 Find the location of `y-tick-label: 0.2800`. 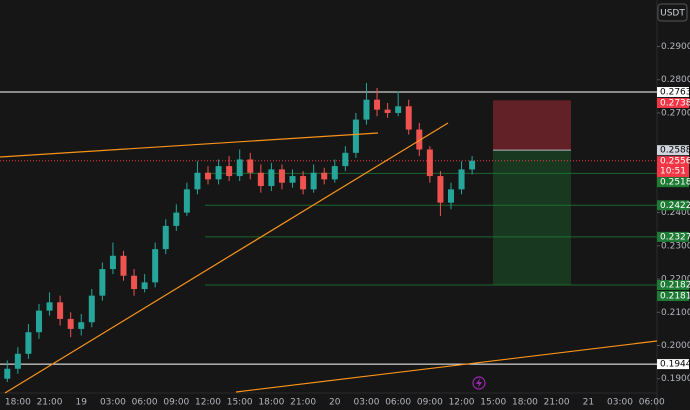

y-tick-label: 0.2800 is located at coordinates (675, 80).